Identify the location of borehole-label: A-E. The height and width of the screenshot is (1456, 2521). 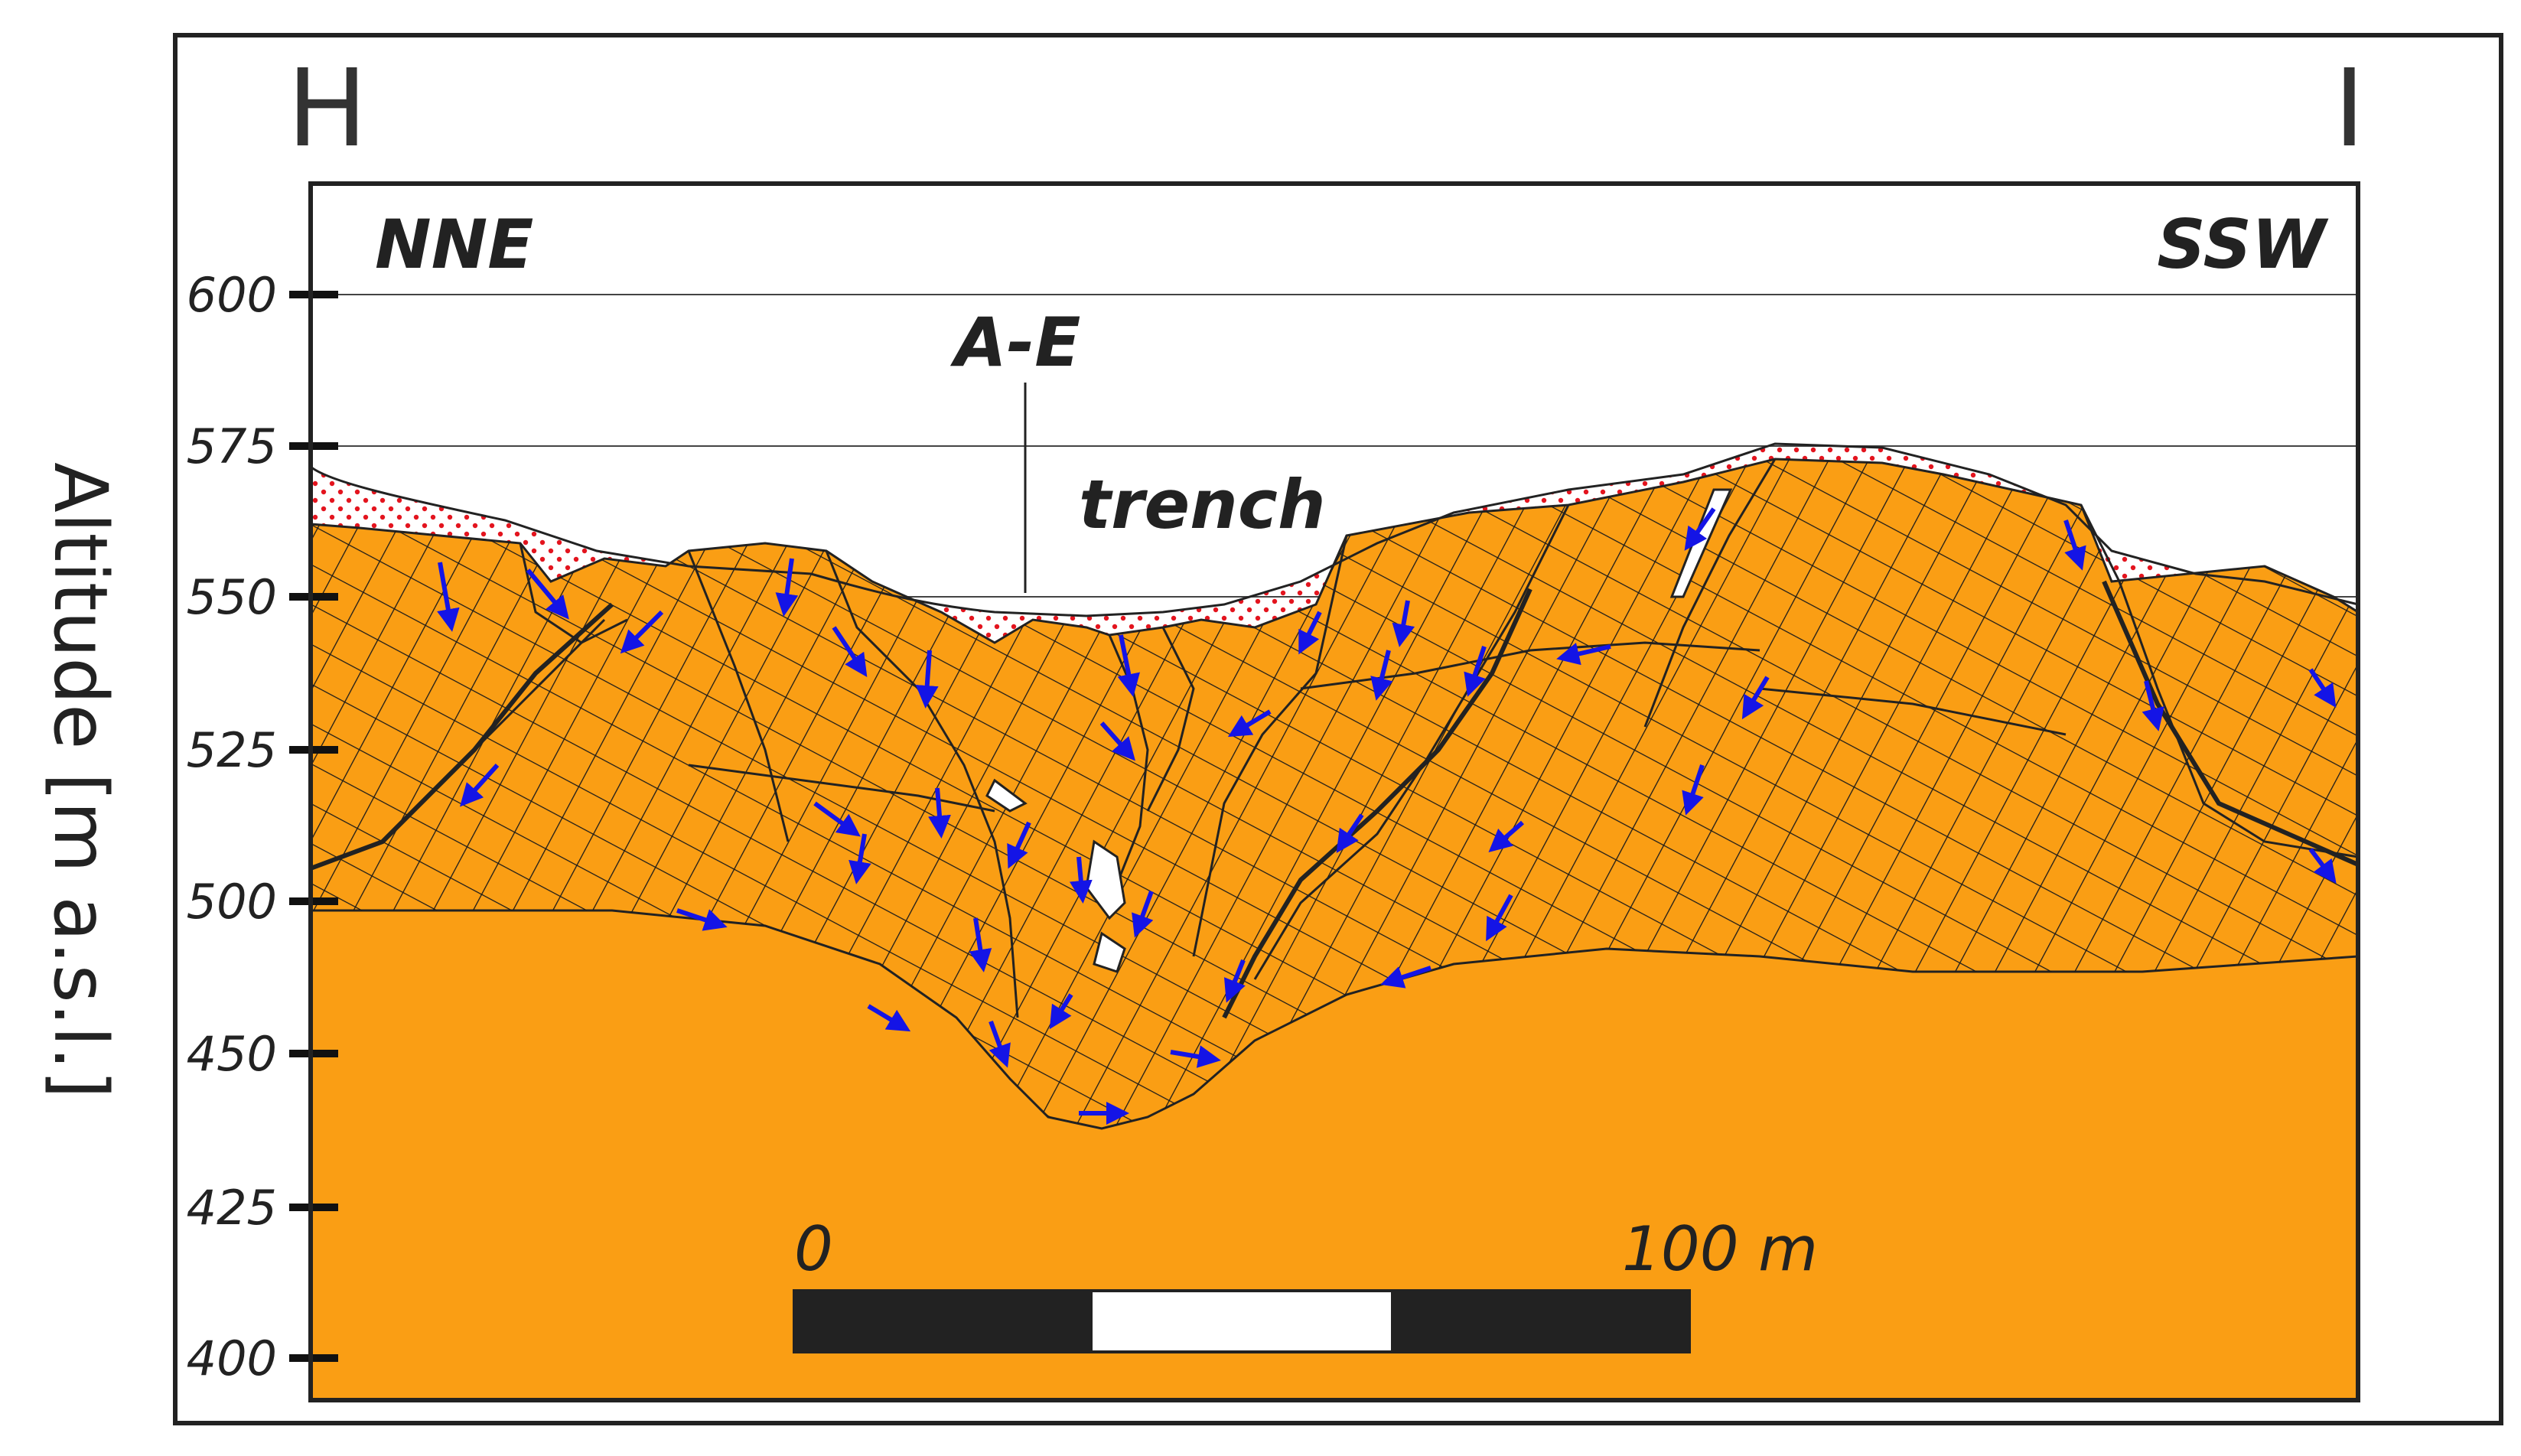
(1015, 342).